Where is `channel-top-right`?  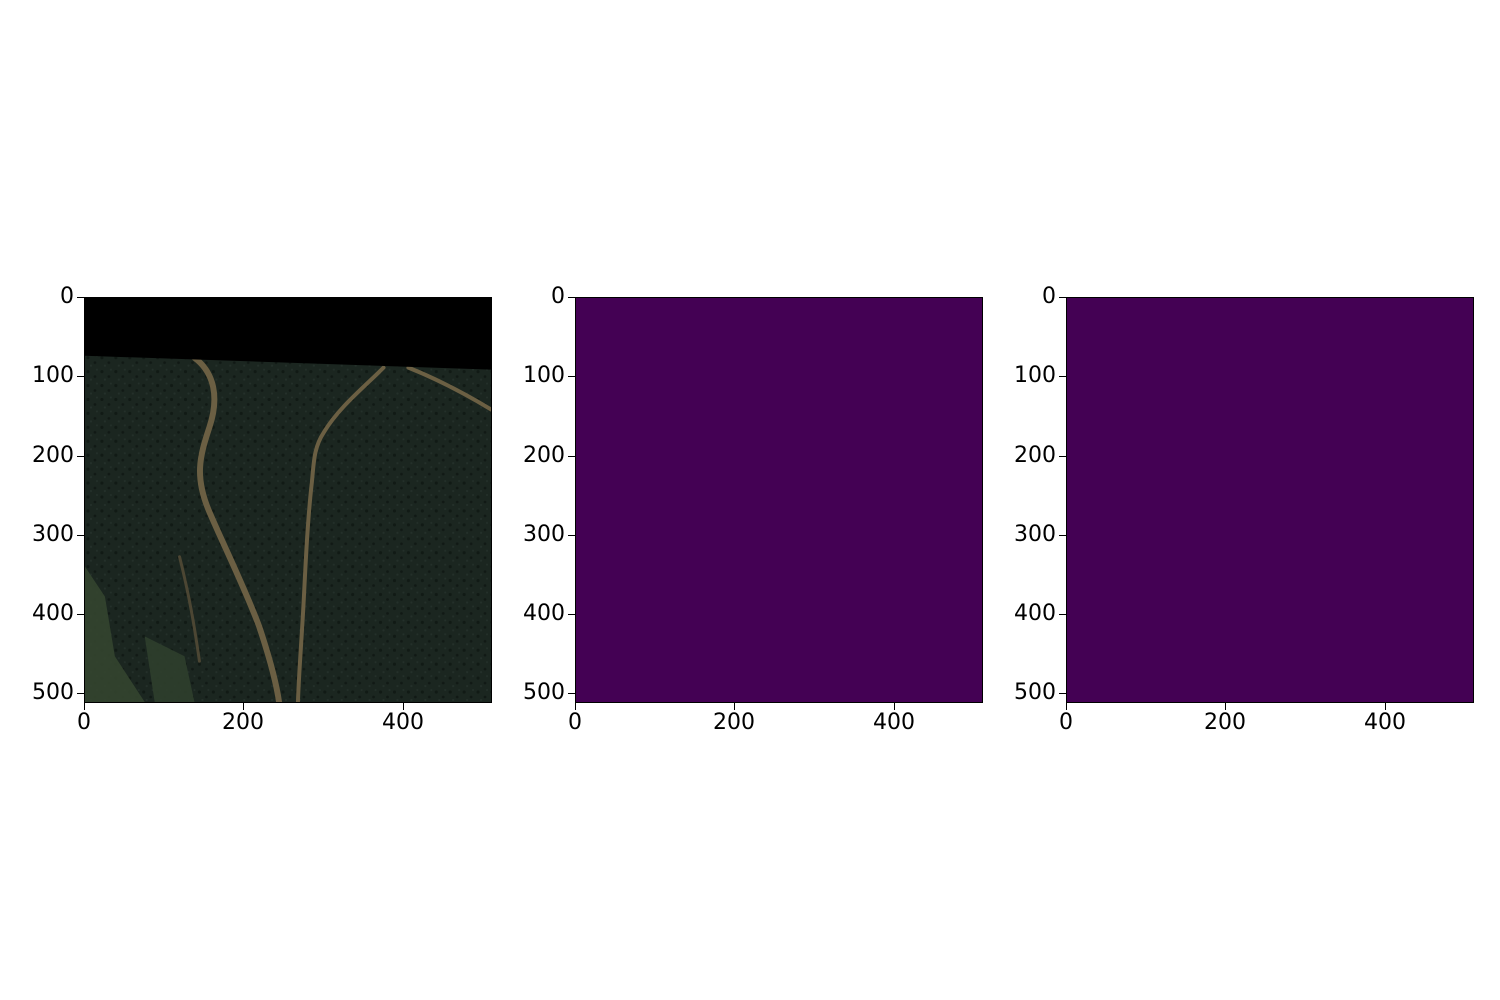
channel-top-right is located at coordinates (448, 388).